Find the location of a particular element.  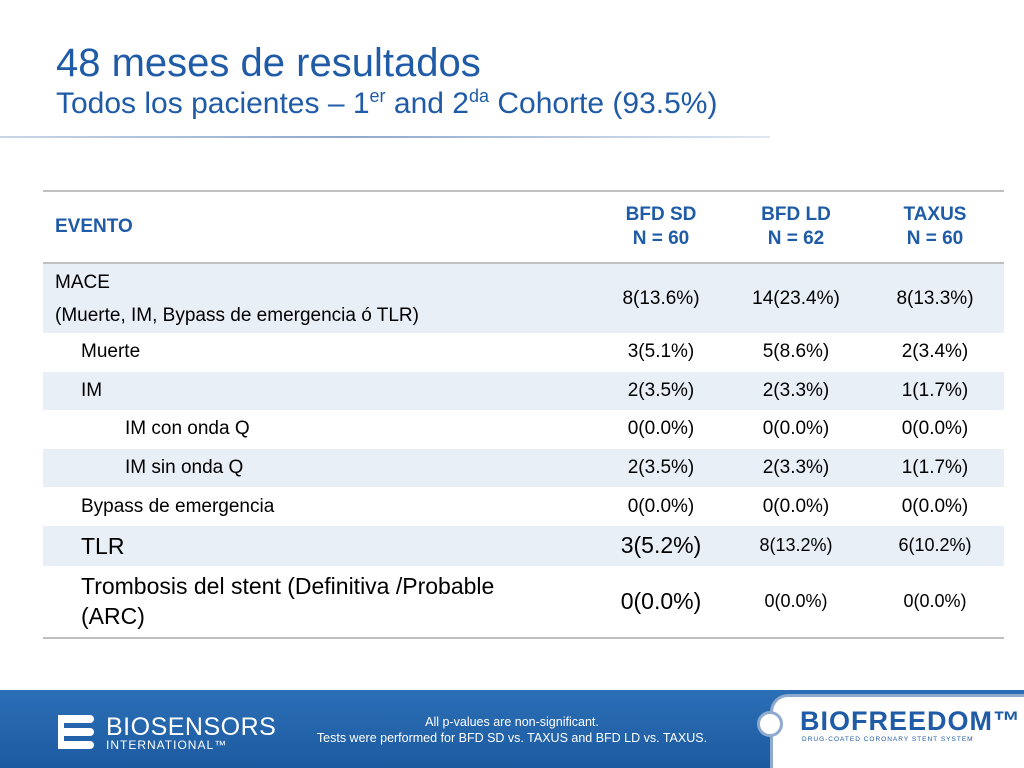

table-row: TLR 3(5.2%) 8(13.2%) 6(10.2%) is located at coordinates (523, 545).